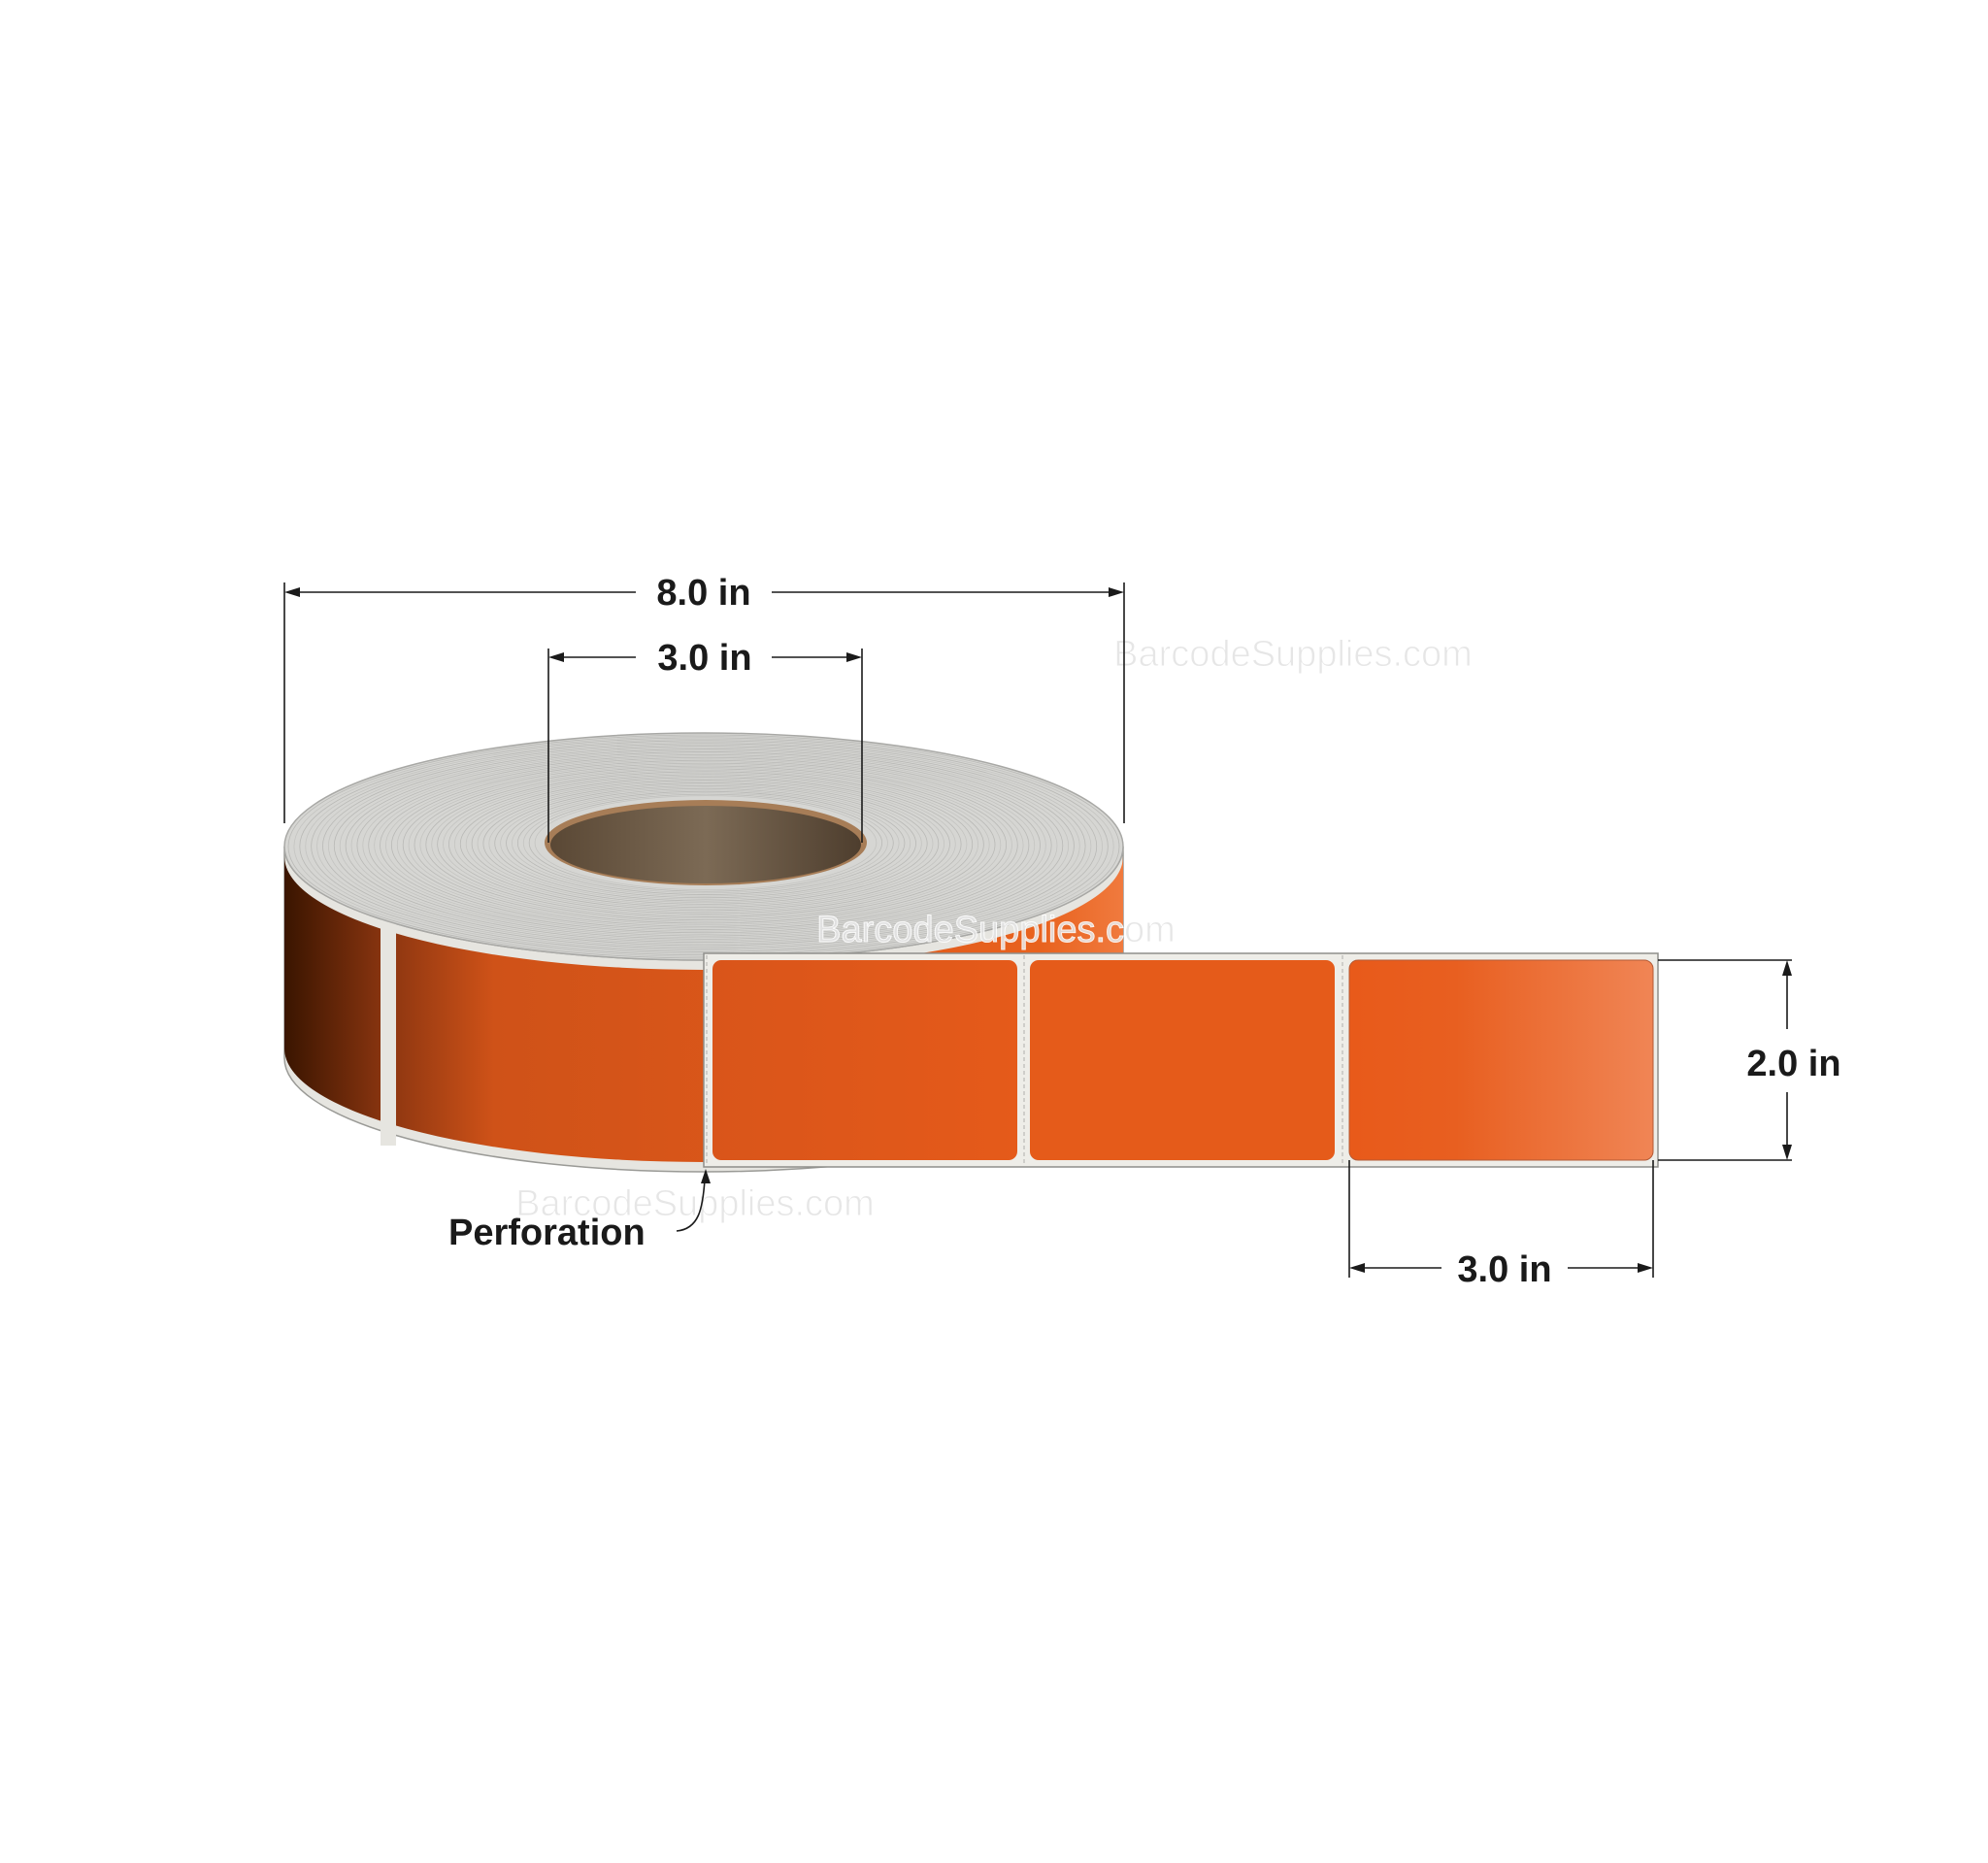 The image size is (1988, 1863). Describe the element at coordinates (547, 1233) in the screenshot. I see `perforation-label: Perforation` at that location.